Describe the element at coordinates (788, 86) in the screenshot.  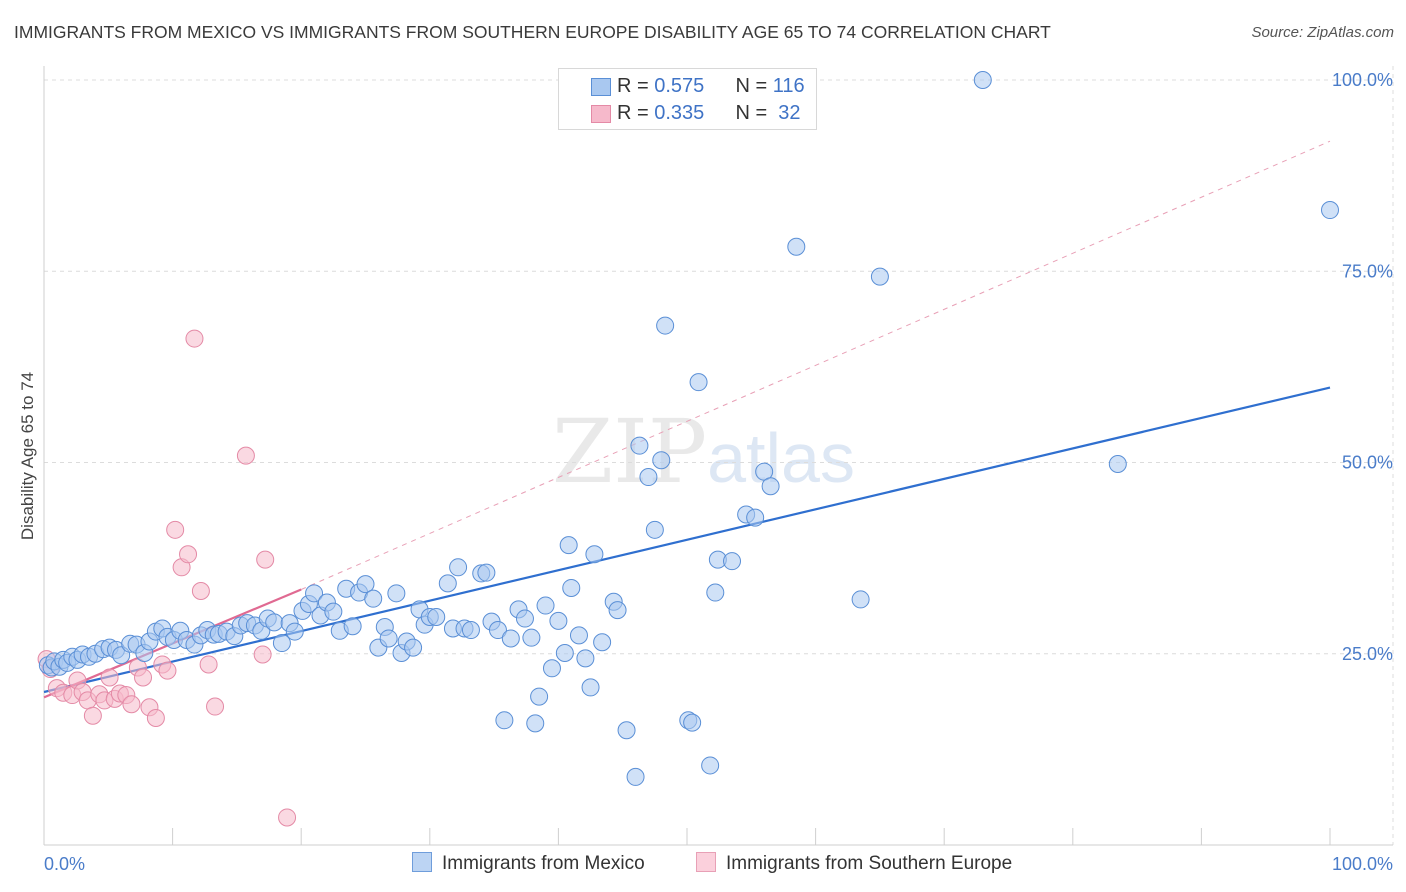
I see `legend-n-value-mexico: 116` at that location.